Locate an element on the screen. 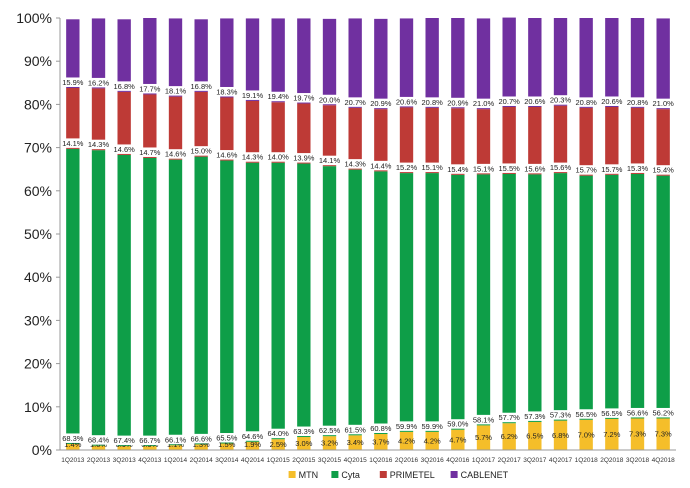 The height and width of the screenshot is (488, 690). data-label-mtn: 1.1% is located at coordinates (175, 444).